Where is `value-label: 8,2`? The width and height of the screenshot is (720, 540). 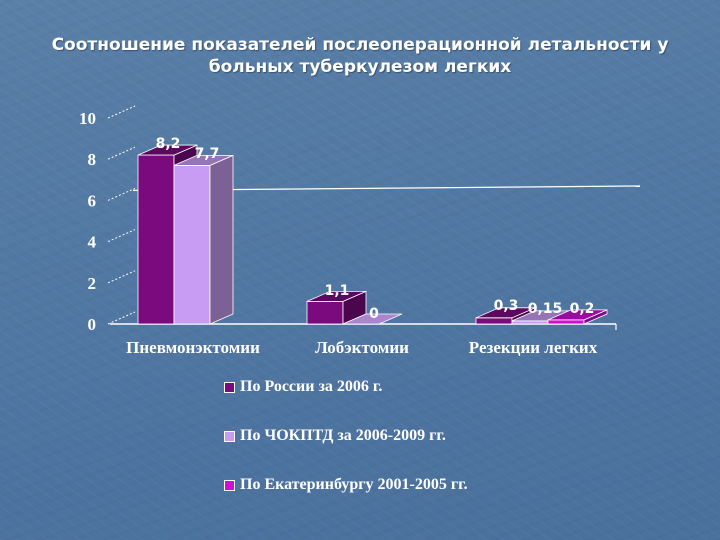
value-label: 8,2 is located at coordinates (168, 144).